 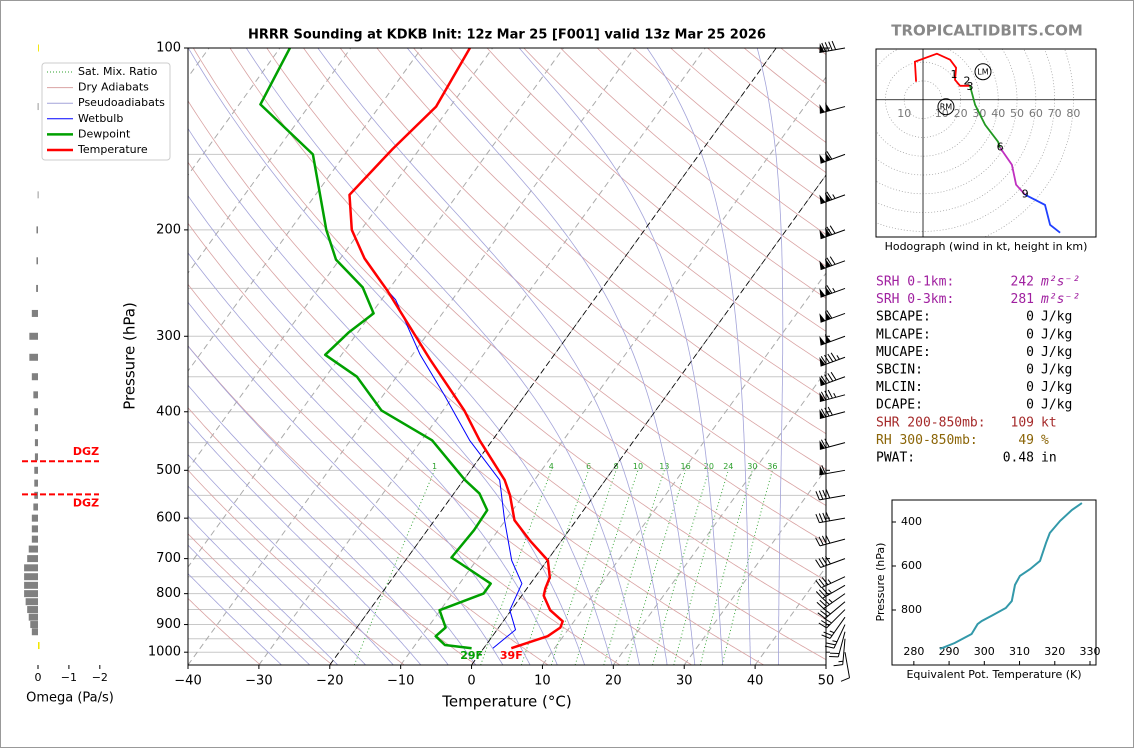 I want to click on thetae-x-tick-label: 300, so click(x=984, y=651).